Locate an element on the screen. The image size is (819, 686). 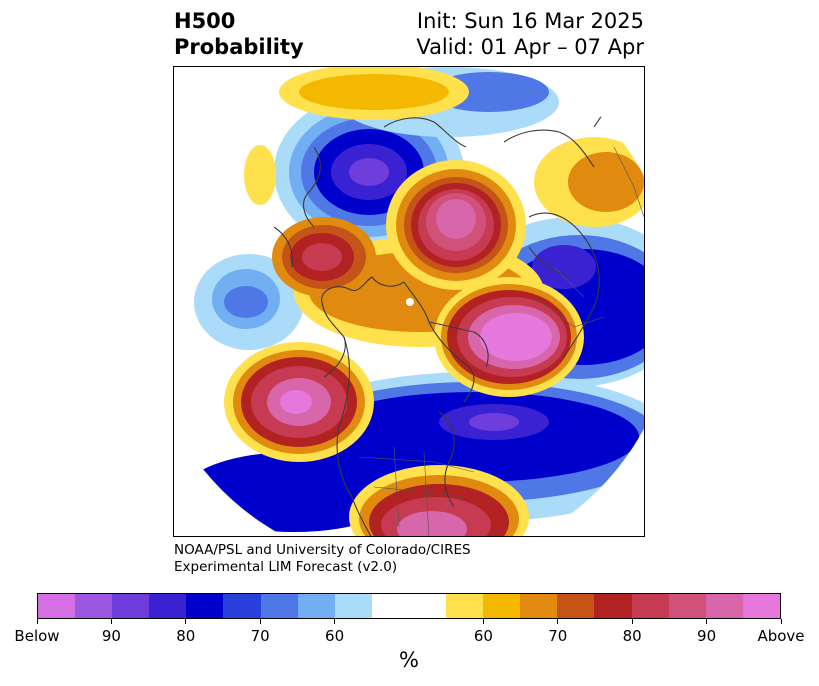
colorbar-tick-label: Below is located at coordinates (37, 636).